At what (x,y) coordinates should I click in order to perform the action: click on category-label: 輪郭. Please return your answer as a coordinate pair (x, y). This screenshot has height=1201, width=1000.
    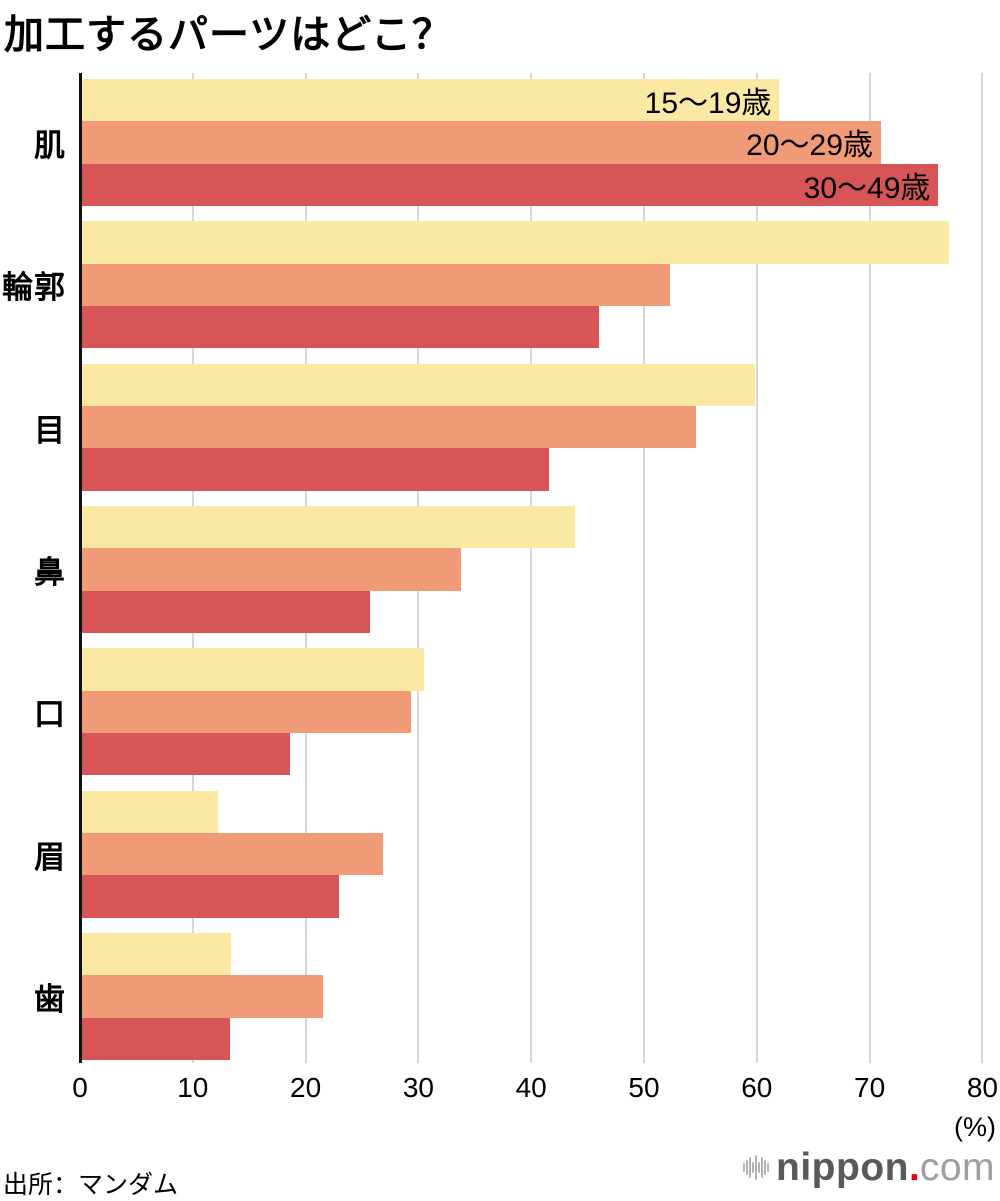
    Looking at the image, I should click on (34, 288).